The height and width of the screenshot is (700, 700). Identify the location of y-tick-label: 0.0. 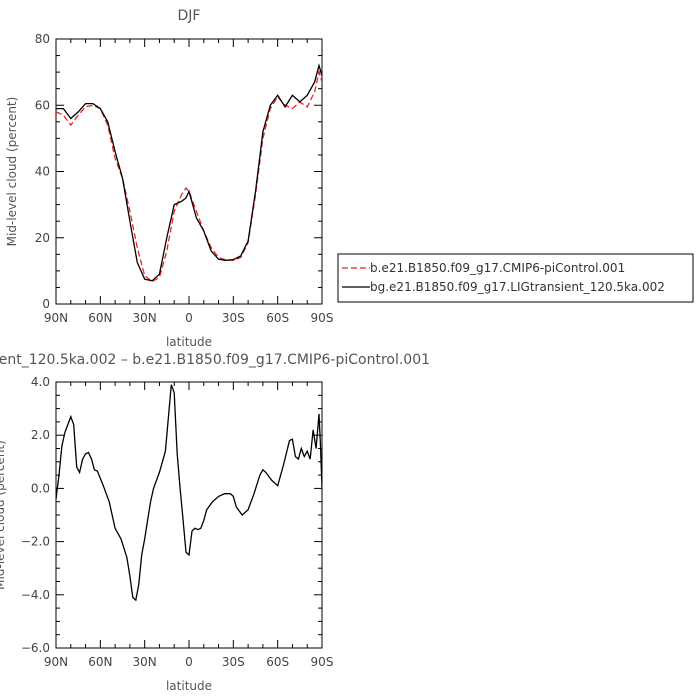
(40, 488).